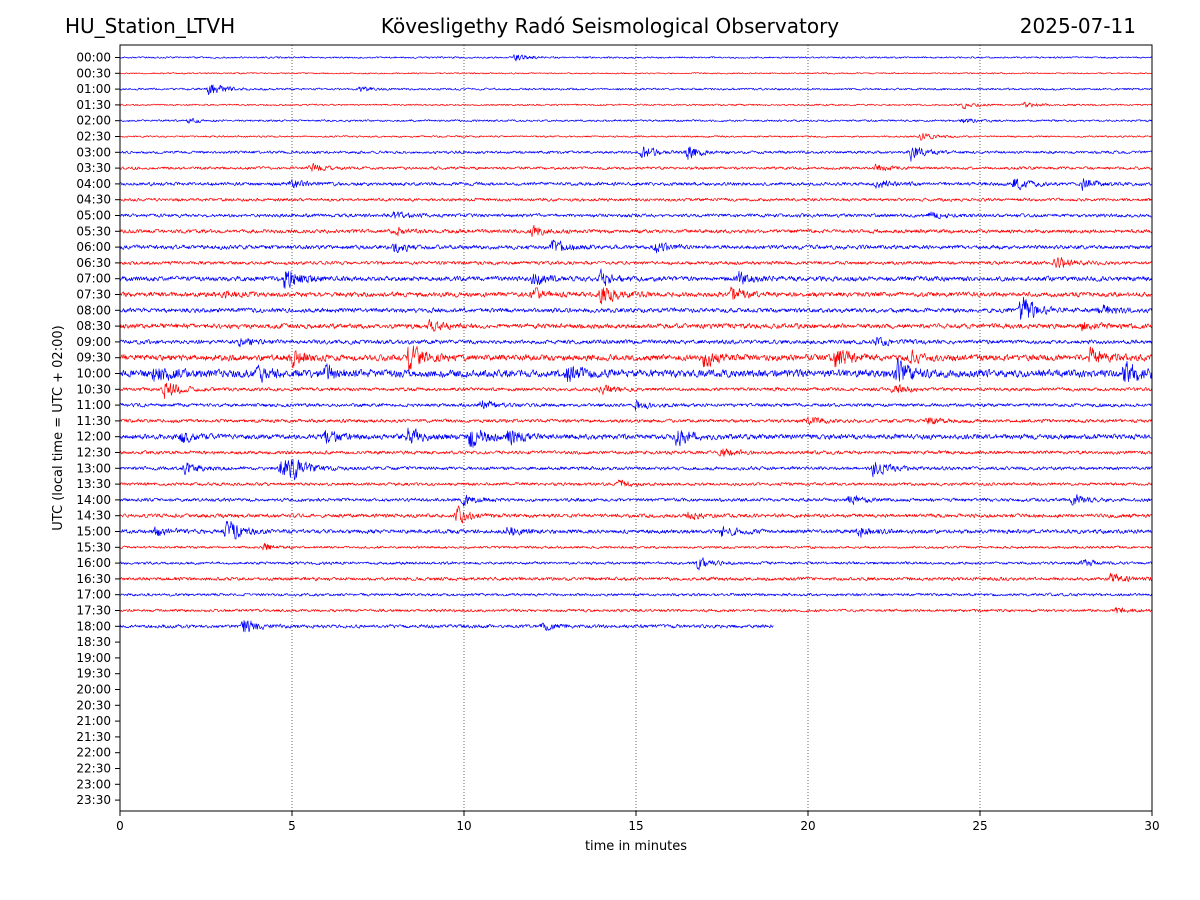  I want to click on y-tick-label: 11:30, so click(93, 421).